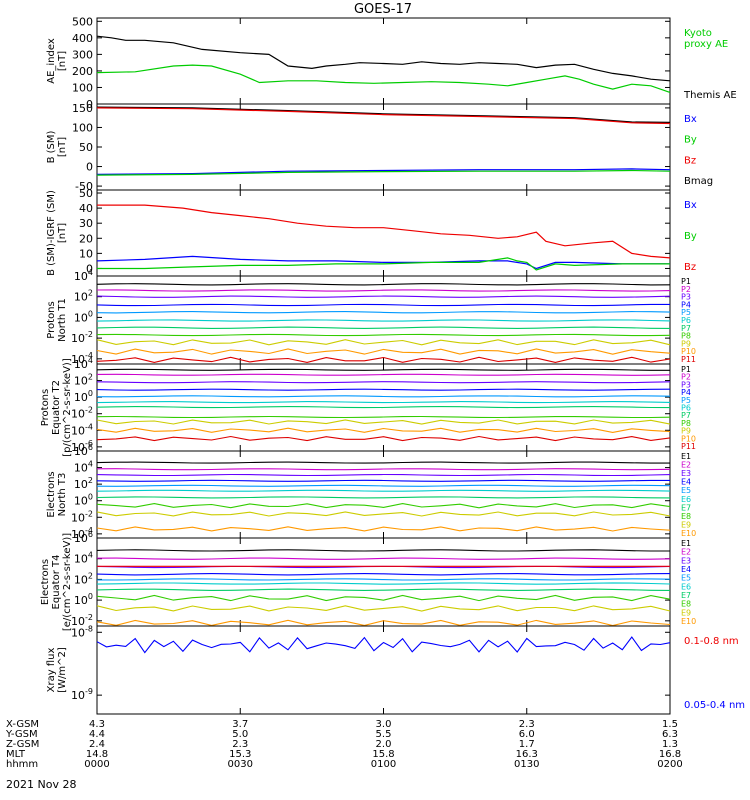 This screenshot has height=800, width=750. What do you see at coordinates (83, 450) in the screenshot?
I see `y-tick-label: 106` at bounding box center [83, 450].